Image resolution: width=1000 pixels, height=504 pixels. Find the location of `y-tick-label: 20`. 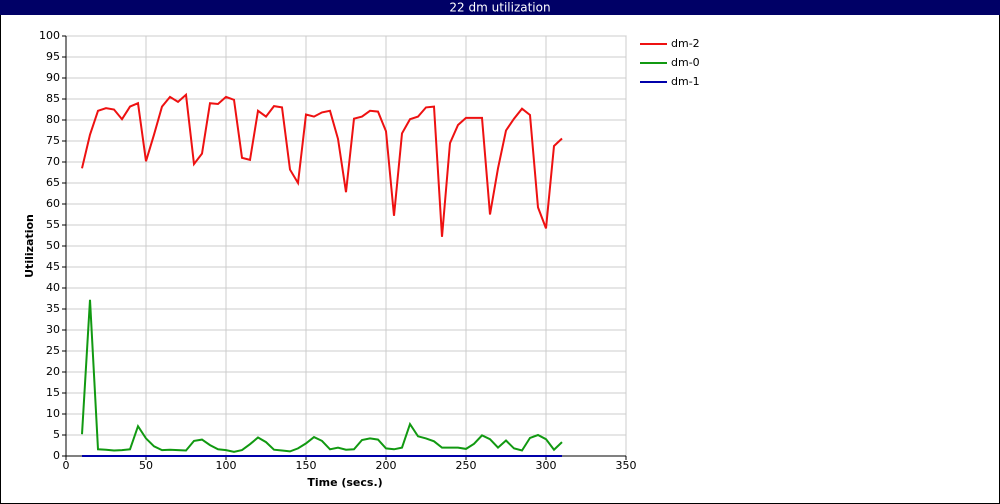

y-tick-label: 20 is located at coordinates (53, 371).